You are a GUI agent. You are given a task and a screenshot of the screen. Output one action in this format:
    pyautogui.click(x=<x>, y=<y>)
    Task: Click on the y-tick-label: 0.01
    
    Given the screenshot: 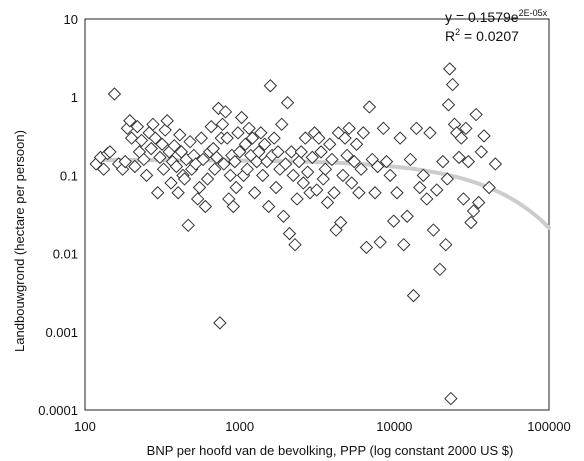 What is the action you would take?
    pyautogui.click(x=65, y=254)
    